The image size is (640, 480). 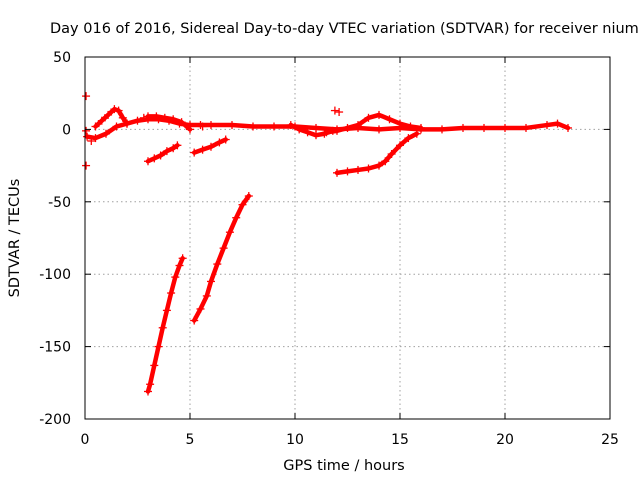 What do you see at coordinates (343, 466) in the screenshot?
I see `x-axis-label: GPS time / hours` at bounding box center [343, 466].